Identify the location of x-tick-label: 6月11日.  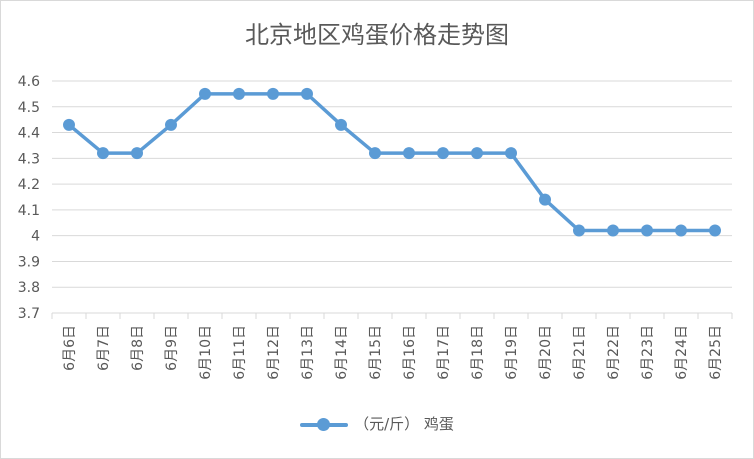
(240, 352).